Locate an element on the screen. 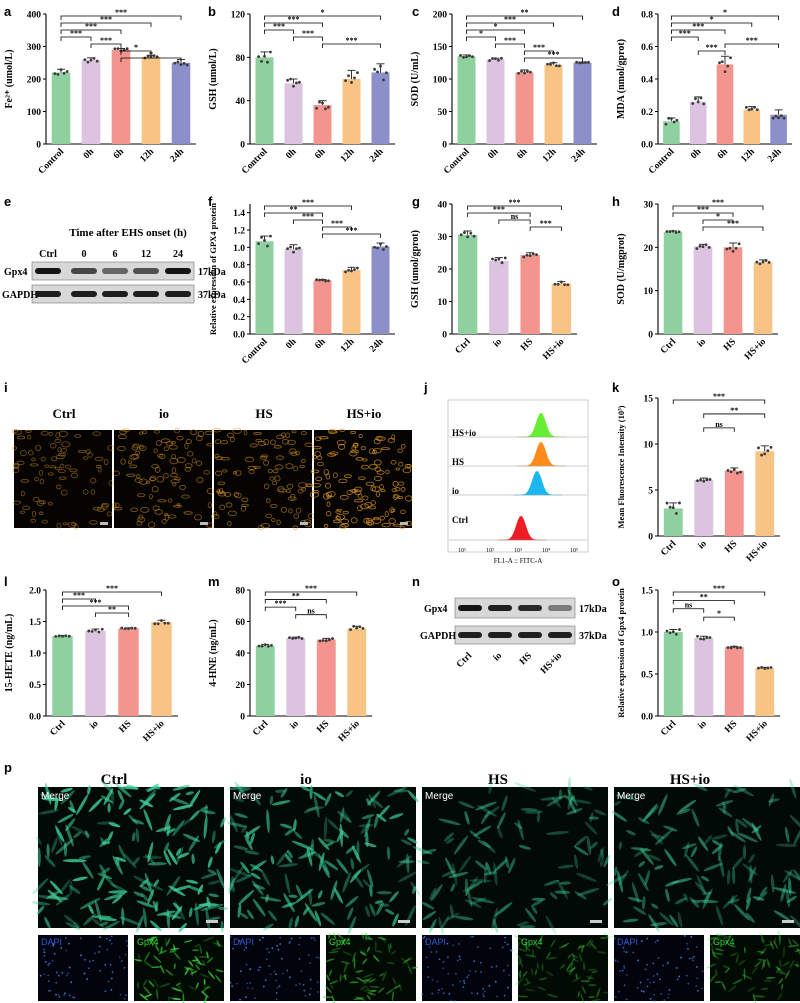 The height and width of the screenshot is (1003, 800). chart-o-bar is located at coordinates (673, 674).